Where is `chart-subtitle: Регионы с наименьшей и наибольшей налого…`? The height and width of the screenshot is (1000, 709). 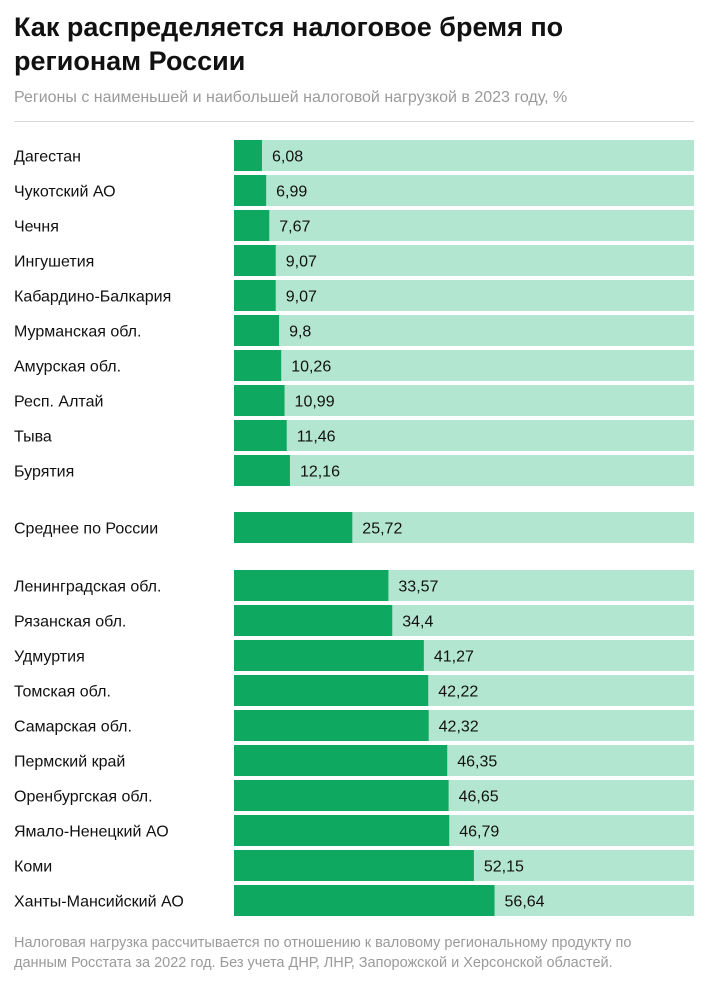
chart-subtitle: Регионы с наименьшей и наибольшей налого… is located at coordinates (291, 97).